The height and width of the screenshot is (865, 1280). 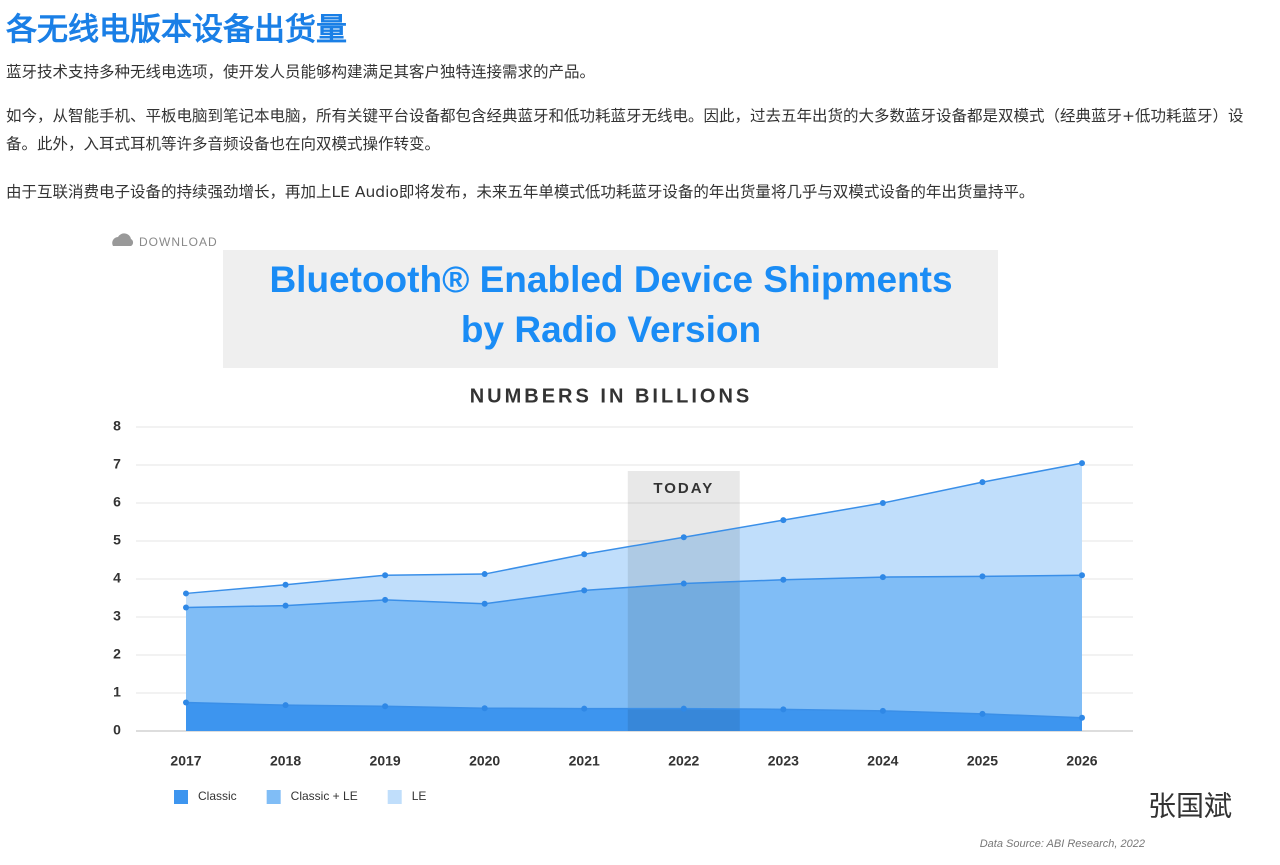 What do you see at coordinates (117, 730) in the screenshot?
I see `y-tick-label: 0` at bounding box center [117, 730].